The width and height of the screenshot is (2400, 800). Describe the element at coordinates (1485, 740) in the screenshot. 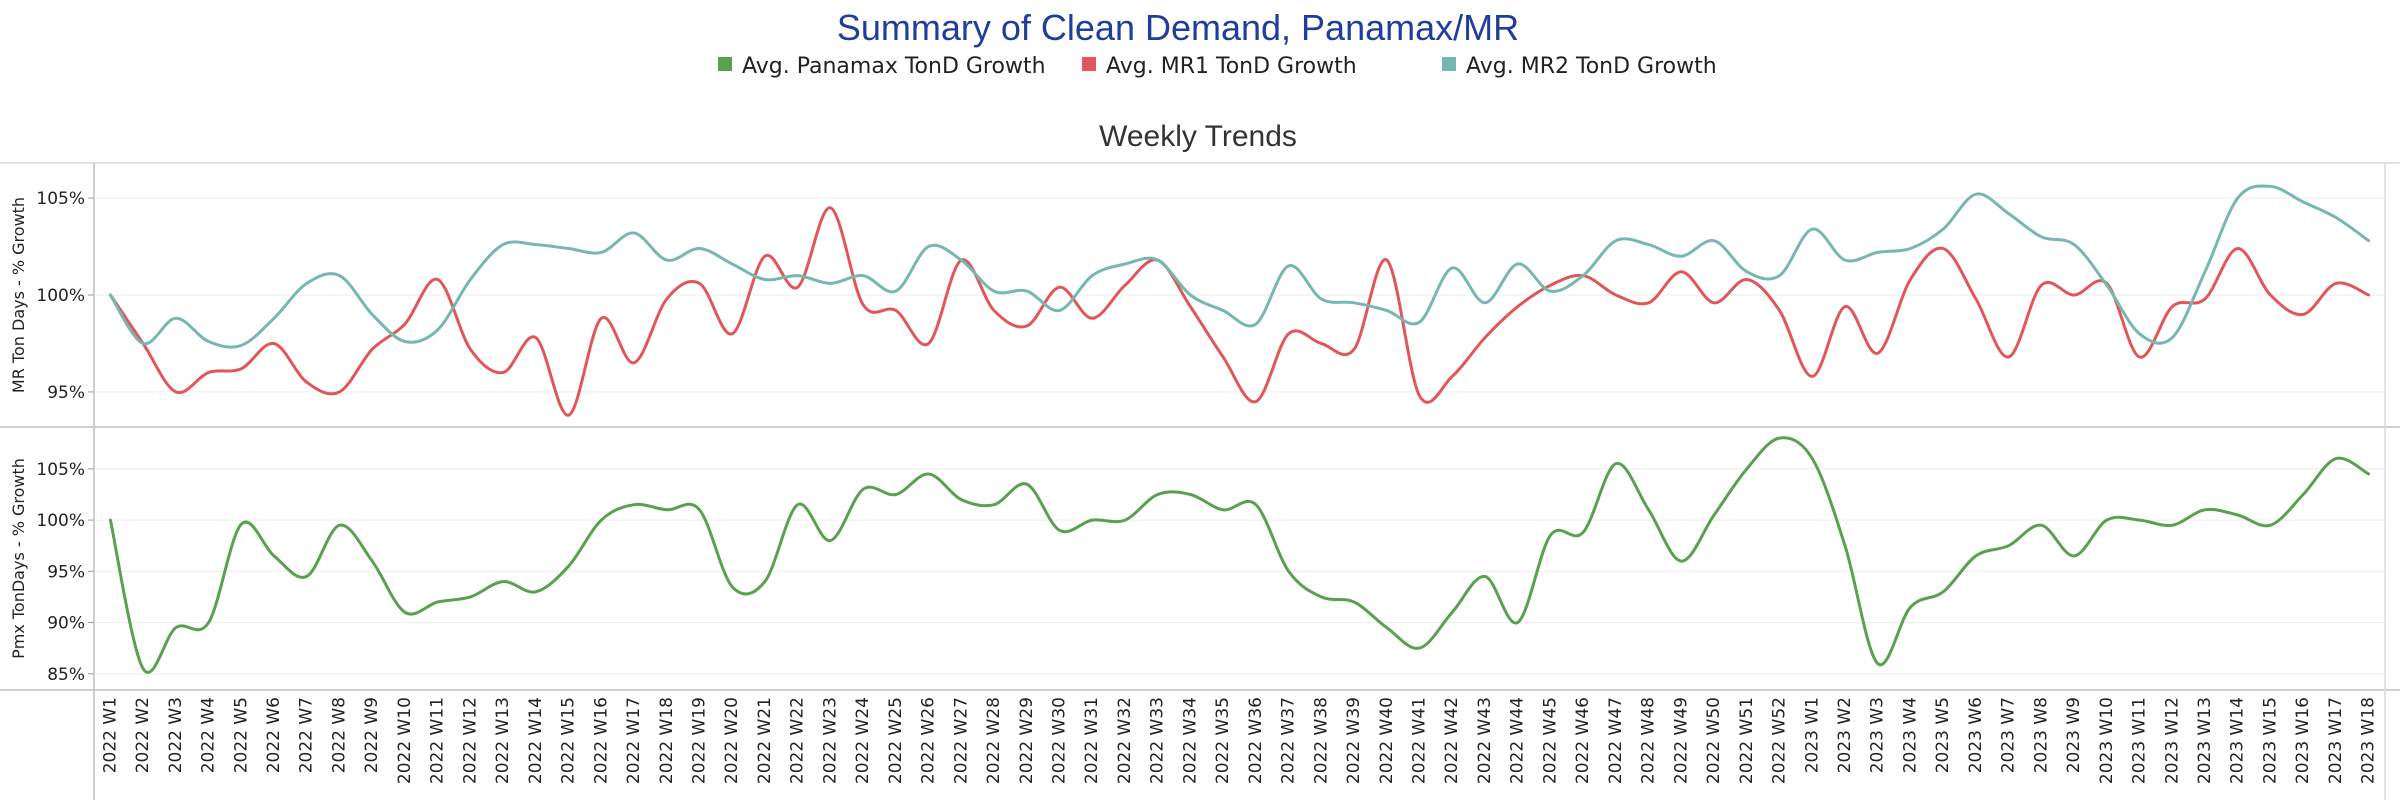

I see `x-tick-label: 2022 W43` at that location.